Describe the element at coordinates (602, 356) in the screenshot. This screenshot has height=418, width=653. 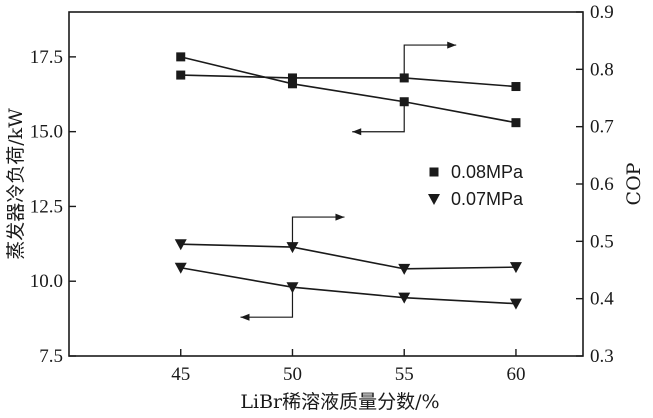
I see `y-right-tick-label: 0.3` at that location.